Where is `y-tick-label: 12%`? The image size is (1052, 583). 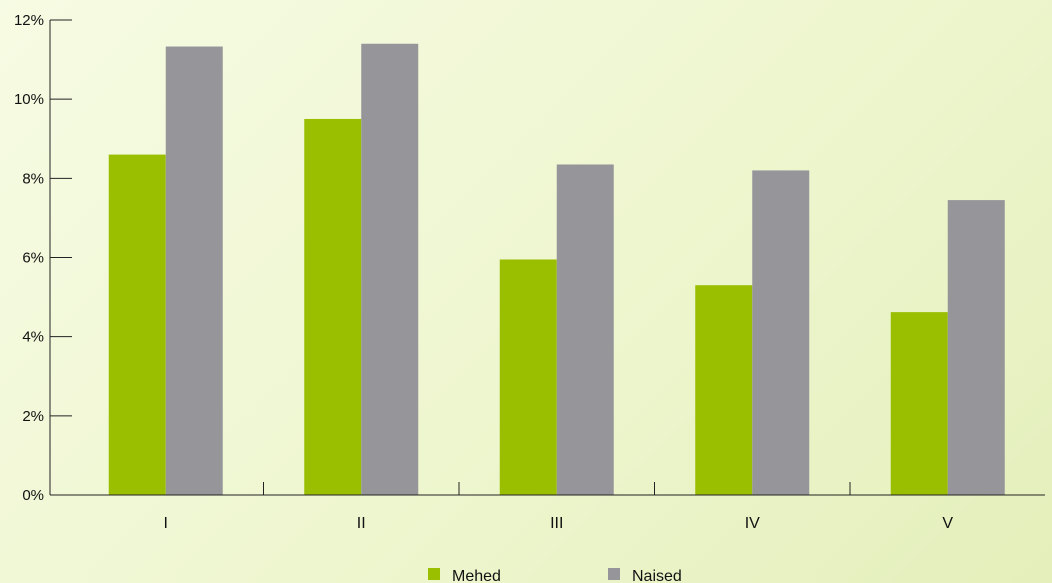 y-tick-label: 12% is located at coordinates (29, 20).